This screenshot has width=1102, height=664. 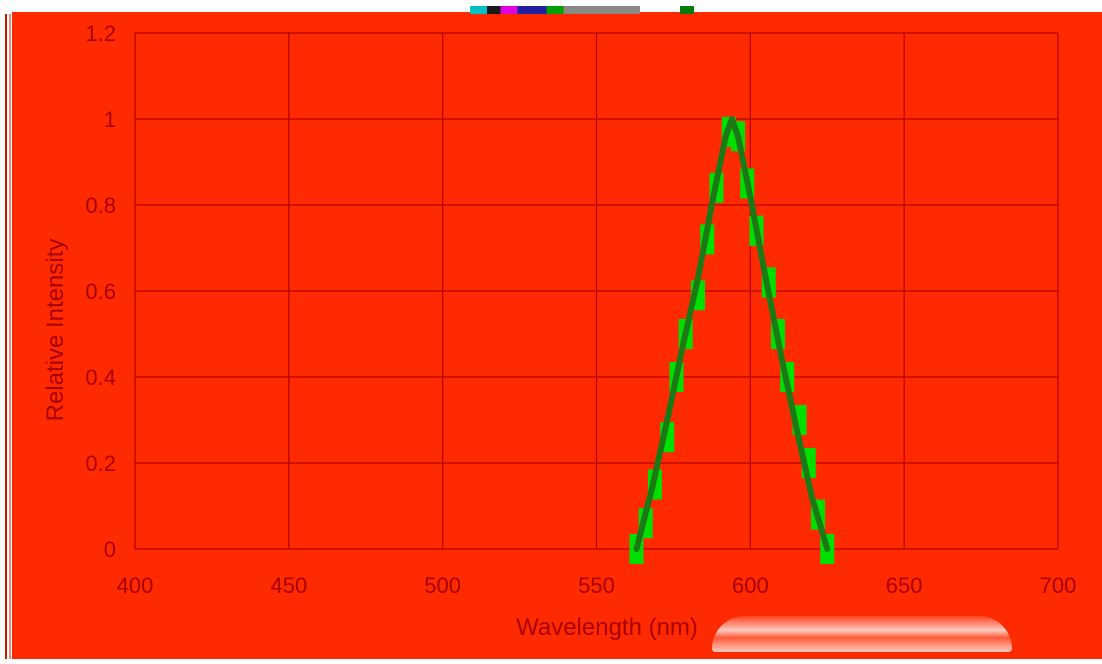 I want to click on x-tick-label: 600, so click(x=750, y=585).